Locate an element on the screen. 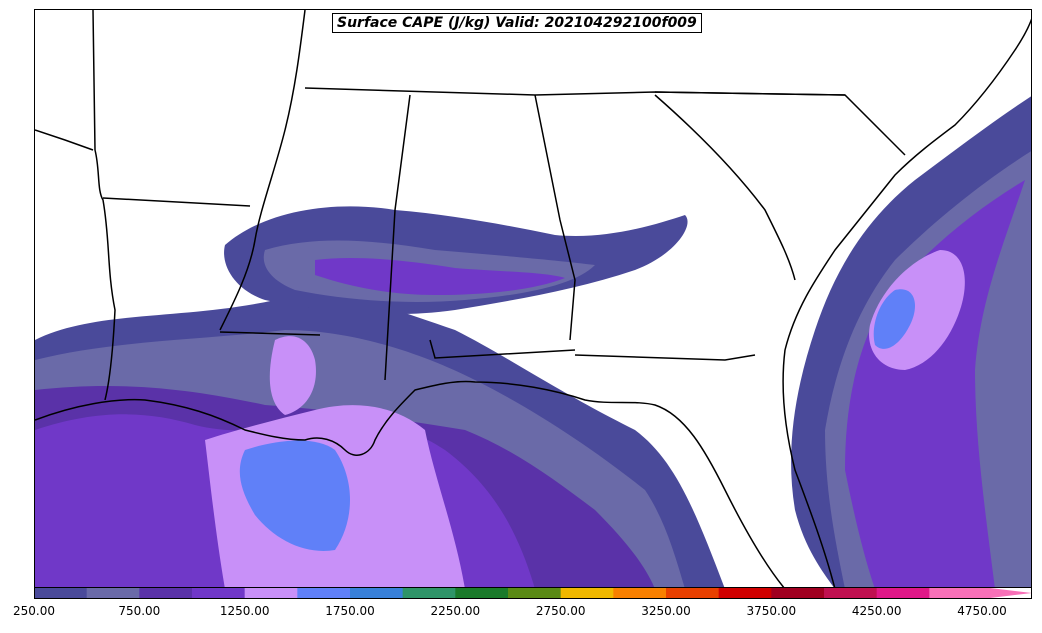 Image resolution: width=1042 pixels, height=633 pixels. colorbar-extend-arrow is located at coordinates (1007, 593).